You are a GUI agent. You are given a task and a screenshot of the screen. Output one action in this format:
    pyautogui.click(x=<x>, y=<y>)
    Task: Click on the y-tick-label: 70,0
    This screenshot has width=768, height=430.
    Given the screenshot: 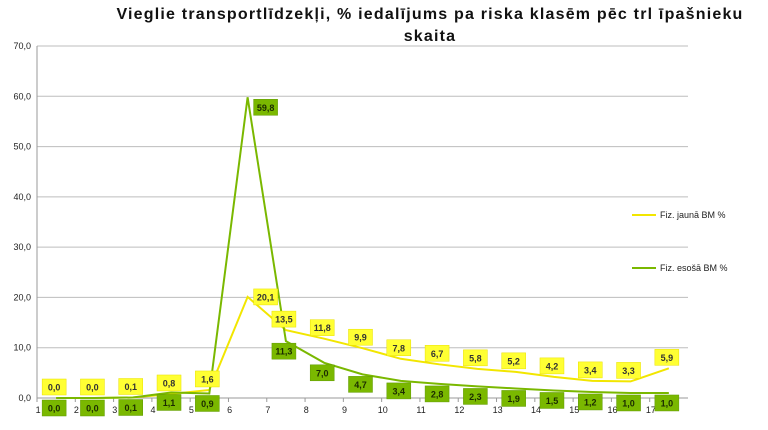 What is the action you would take?
    pyautogui.click(x=22, y=46)
    